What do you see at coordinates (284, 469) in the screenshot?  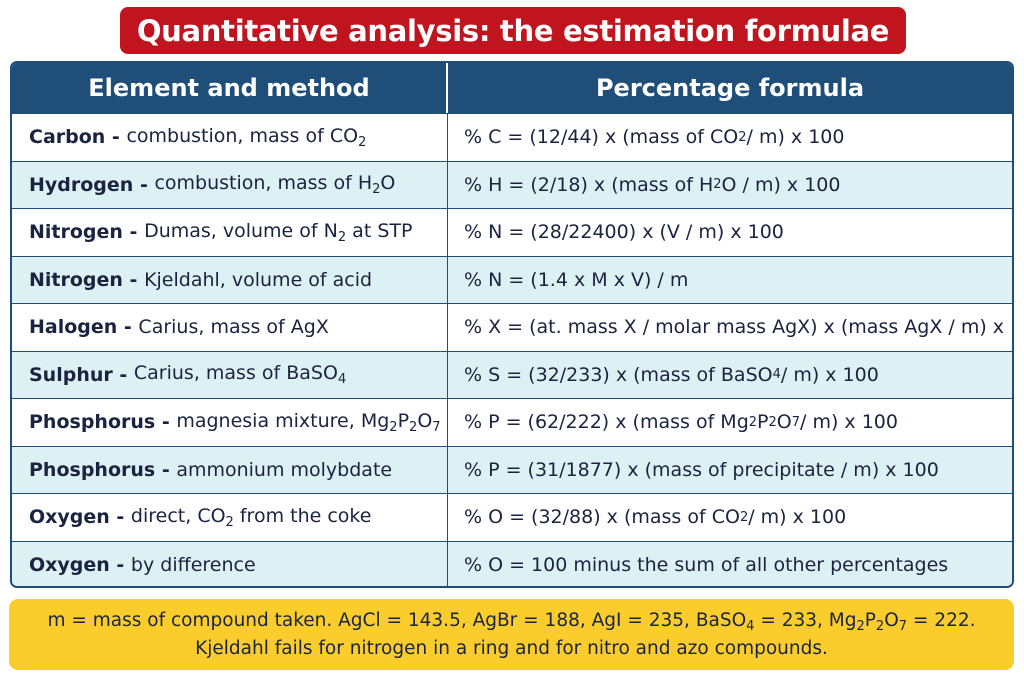 I see `method-text: ammonium molybdate` at bounding box center [284, 469].